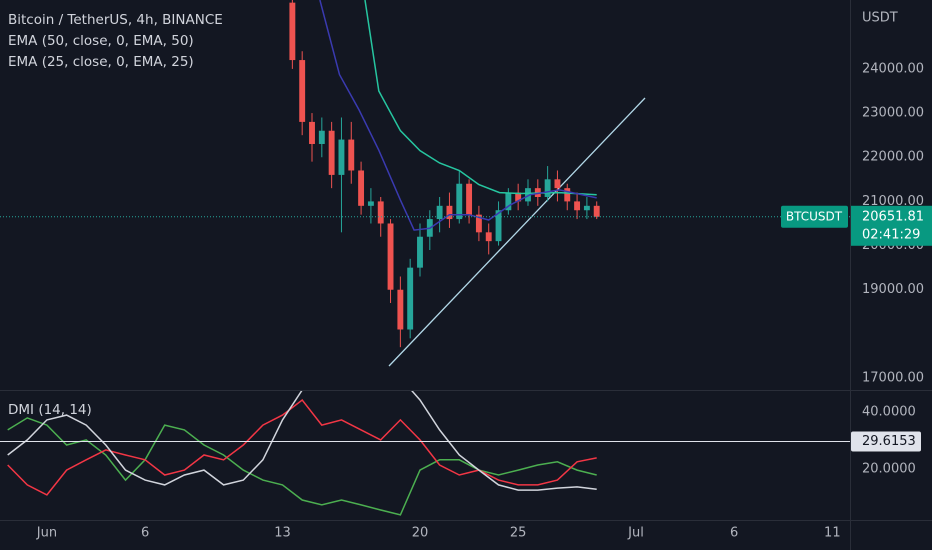 This screenshot has height=550, width=932. I want to click on y-tick-label: 20.0000, so click(889, 468).